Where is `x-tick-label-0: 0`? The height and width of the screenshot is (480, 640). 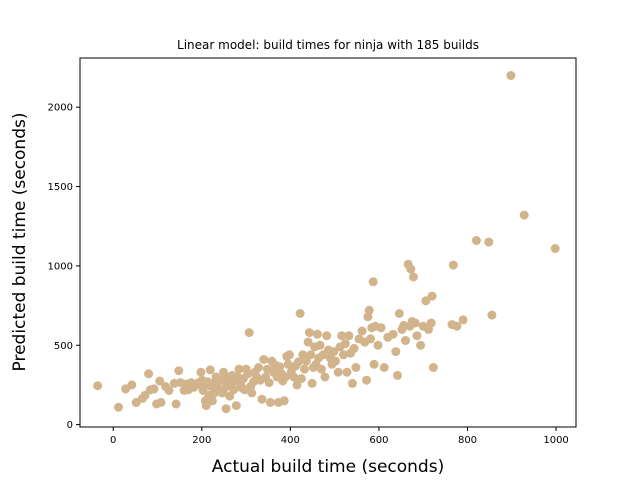 x-tick-label-0: 0 is located at coordinates (113, 440).